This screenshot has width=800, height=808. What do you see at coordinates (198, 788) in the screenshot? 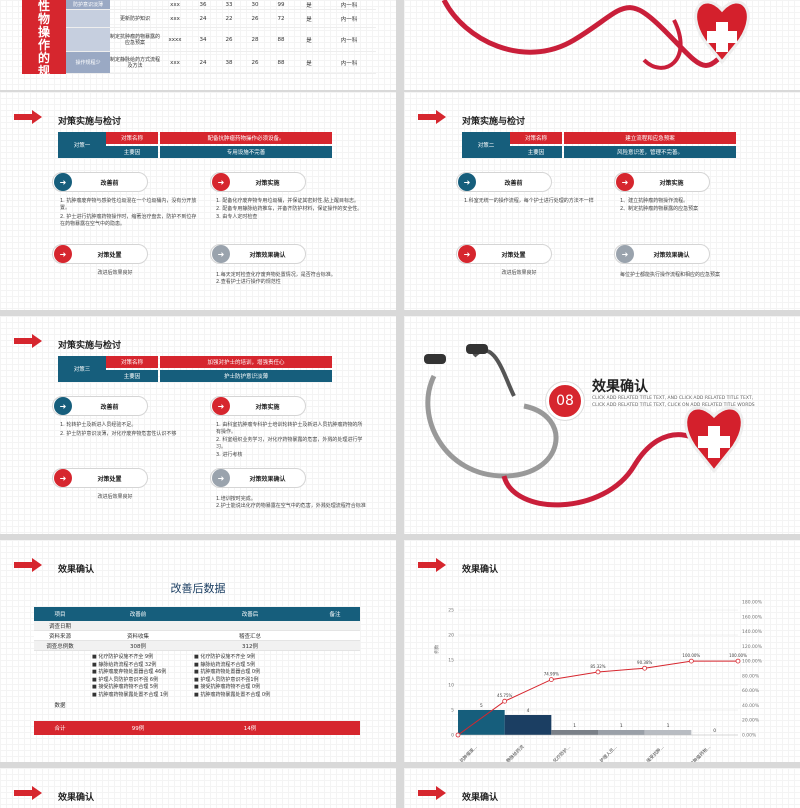
I see `slide-bottom-left: 效果确认` at bounding box center [198, 788].